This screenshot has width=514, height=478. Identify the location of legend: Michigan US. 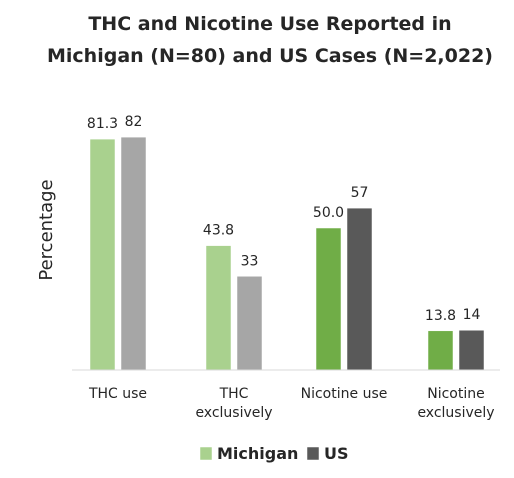
(274, 453).